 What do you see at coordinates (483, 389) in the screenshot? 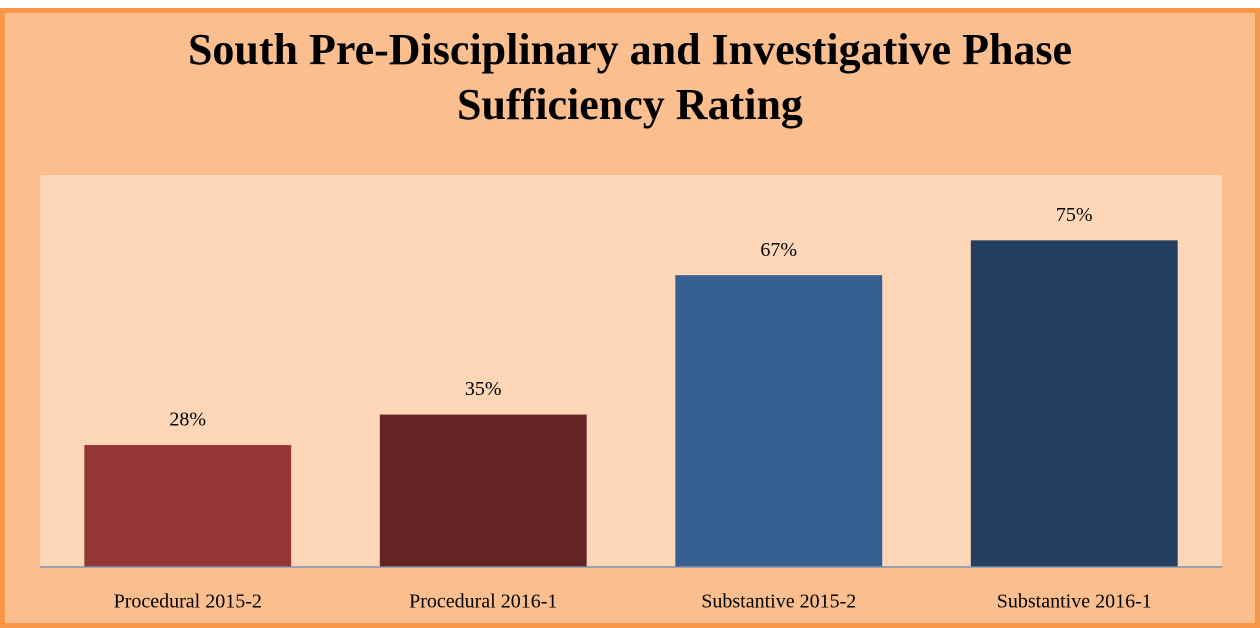
I see `data-label: 35%` at bounding box center [483, 389].